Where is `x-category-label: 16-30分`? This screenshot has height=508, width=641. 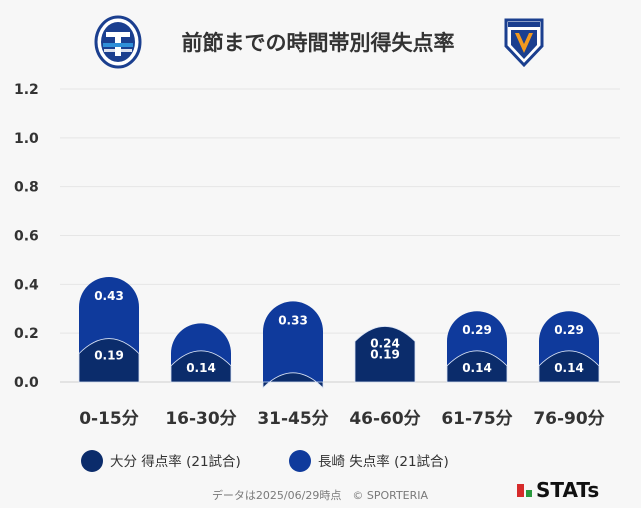 x-category-label: 16-30分 is located at coordinates (200, 419).